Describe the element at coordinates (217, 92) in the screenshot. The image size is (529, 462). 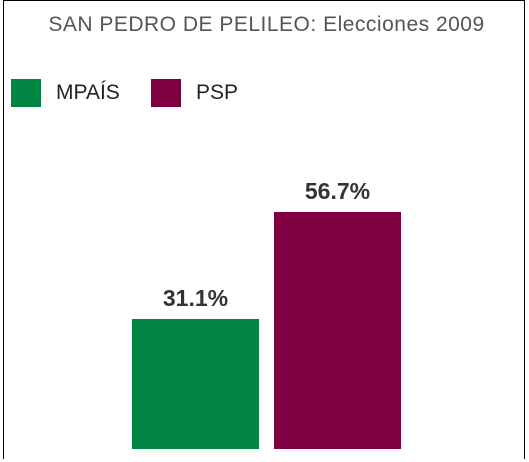
I see `legend-label: PSP` at that location.